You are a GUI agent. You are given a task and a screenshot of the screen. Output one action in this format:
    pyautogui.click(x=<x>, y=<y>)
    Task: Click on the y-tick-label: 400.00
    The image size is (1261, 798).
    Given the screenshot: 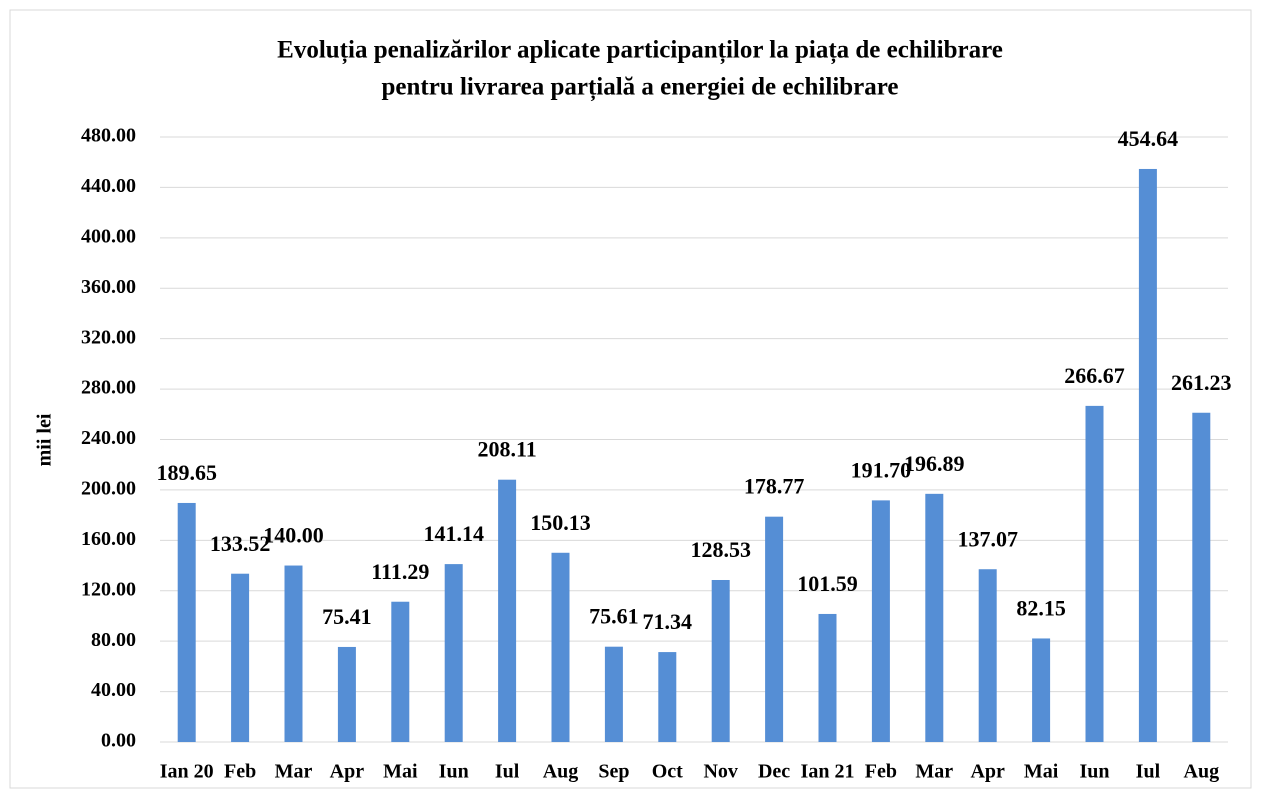 What is the action you would take?
    pyautogui.click(x=108, y=236)
    